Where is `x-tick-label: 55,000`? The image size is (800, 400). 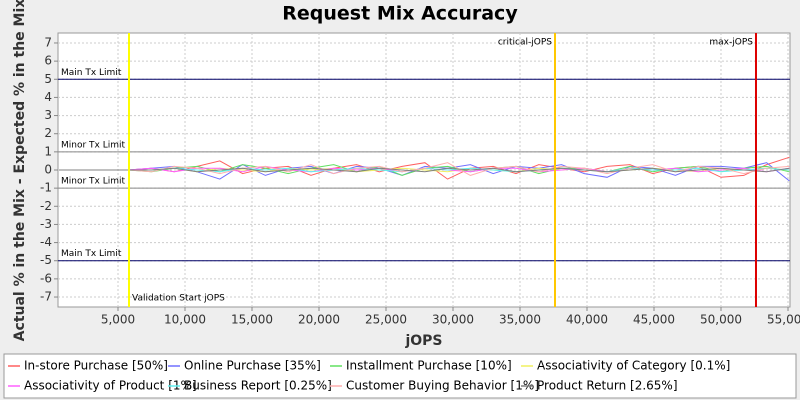
x-tick-label: 55,000 is located at coordinates (783, 320).